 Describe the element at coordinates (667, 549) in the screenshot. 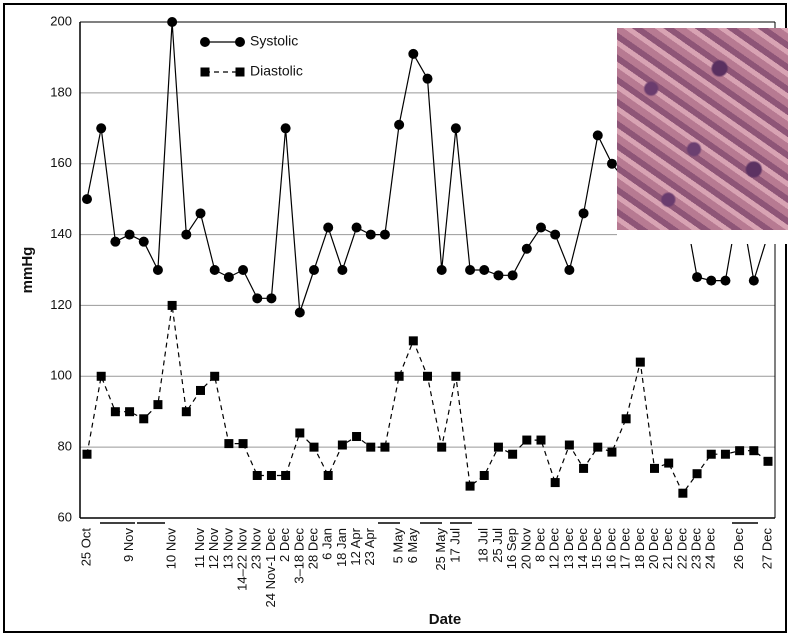

I see `x-tick-label: 21 Dec` at that location.